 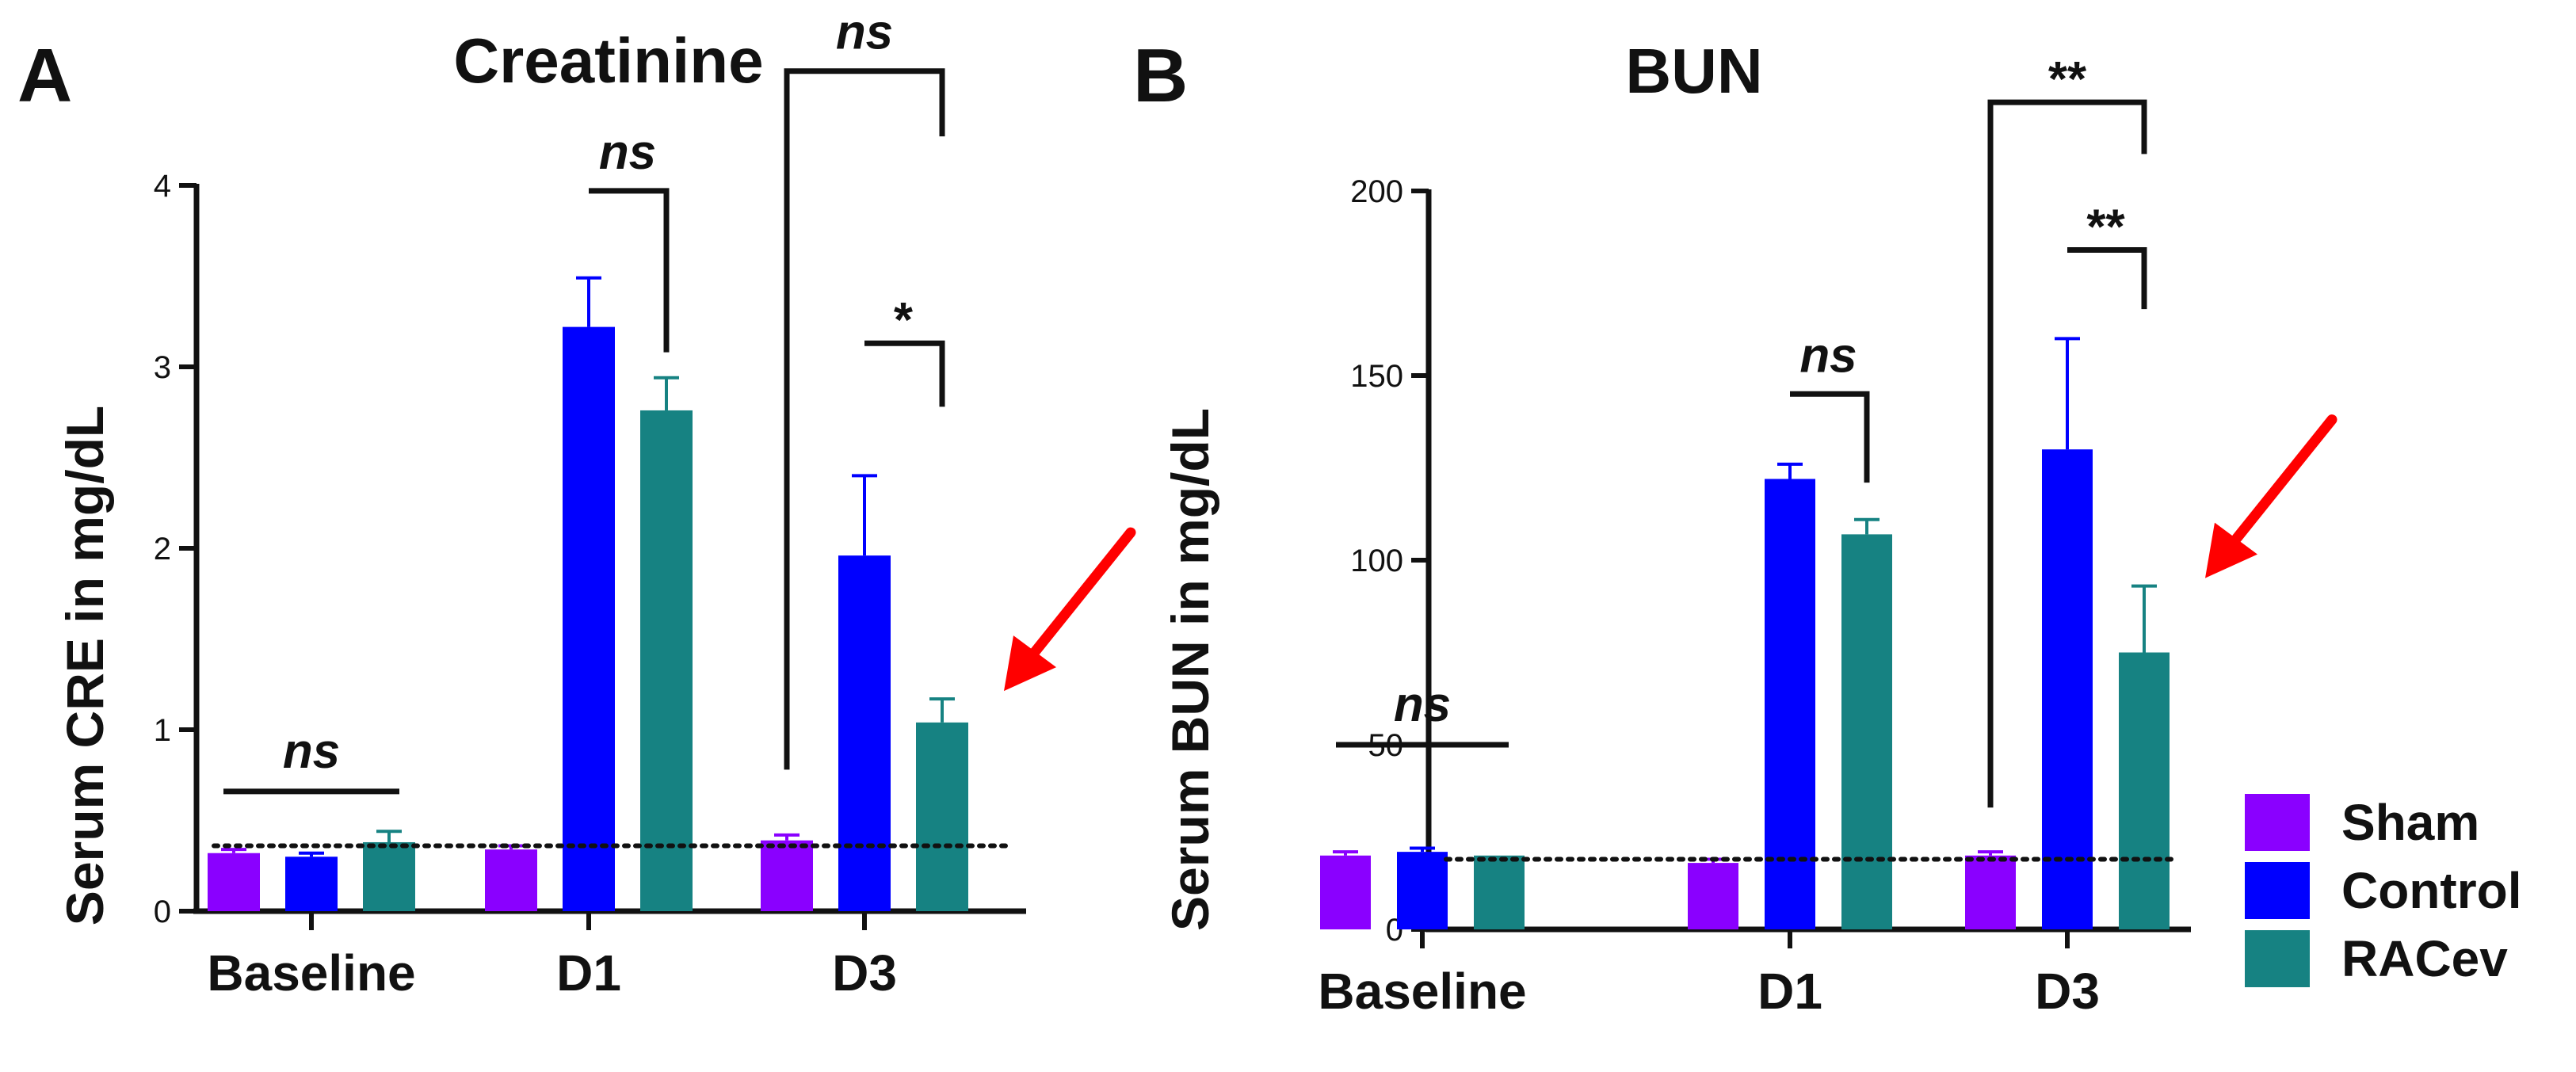 I want to click on panel-b-x-category-label: D3, so click(x=2067, y=992).